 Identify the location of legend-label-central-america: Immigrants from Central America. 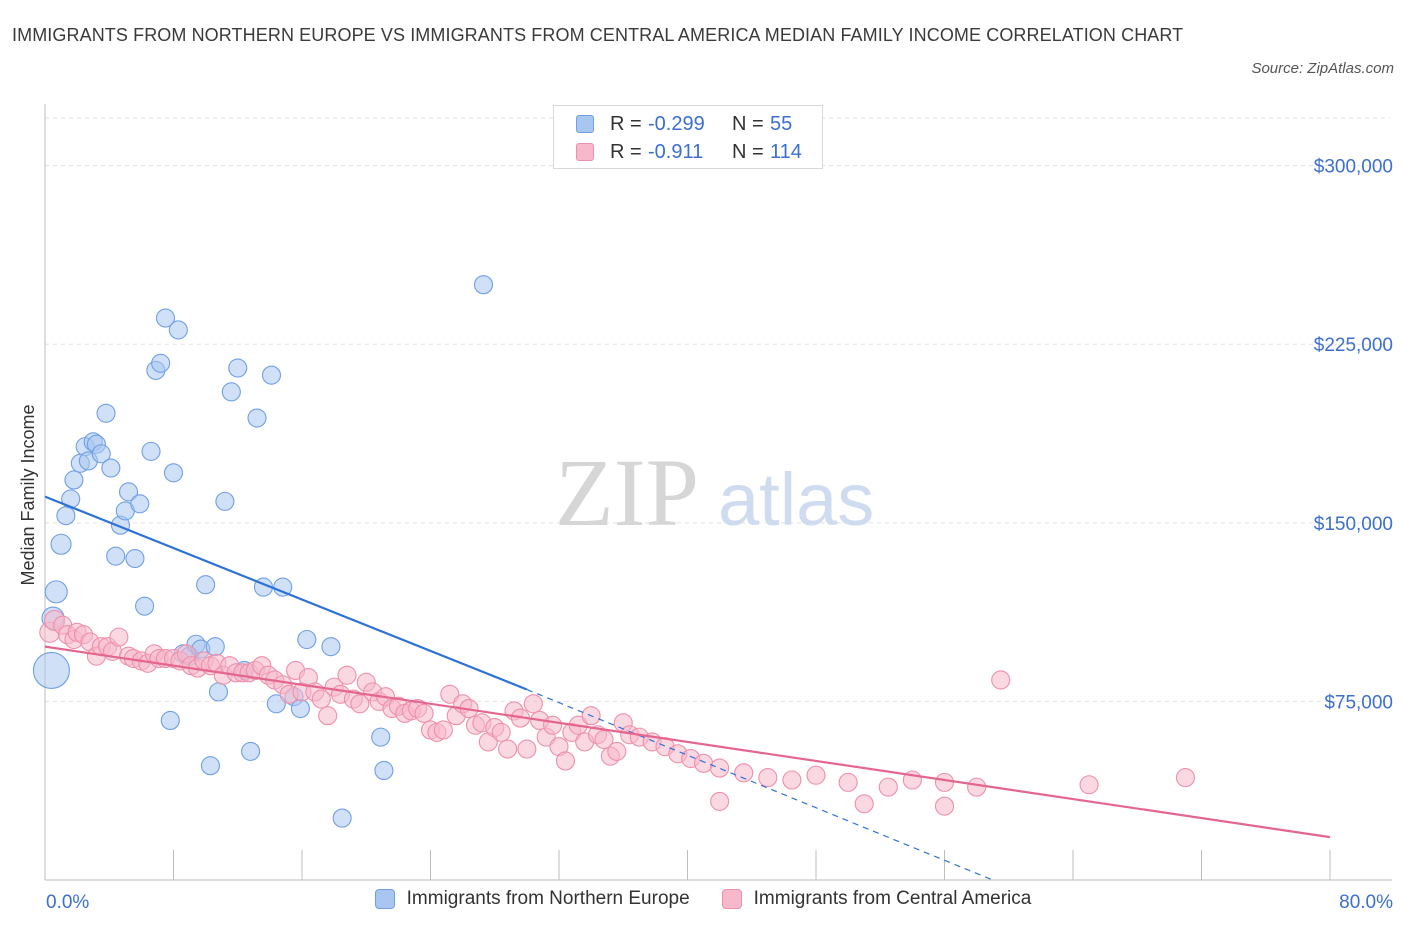
(892, 898).